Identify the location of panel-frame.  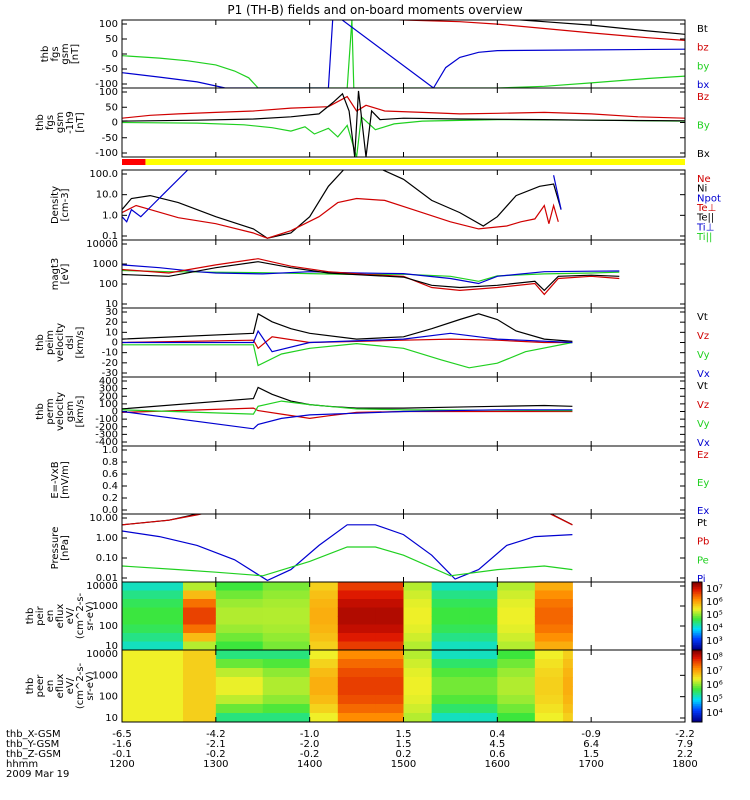
(403, 205).